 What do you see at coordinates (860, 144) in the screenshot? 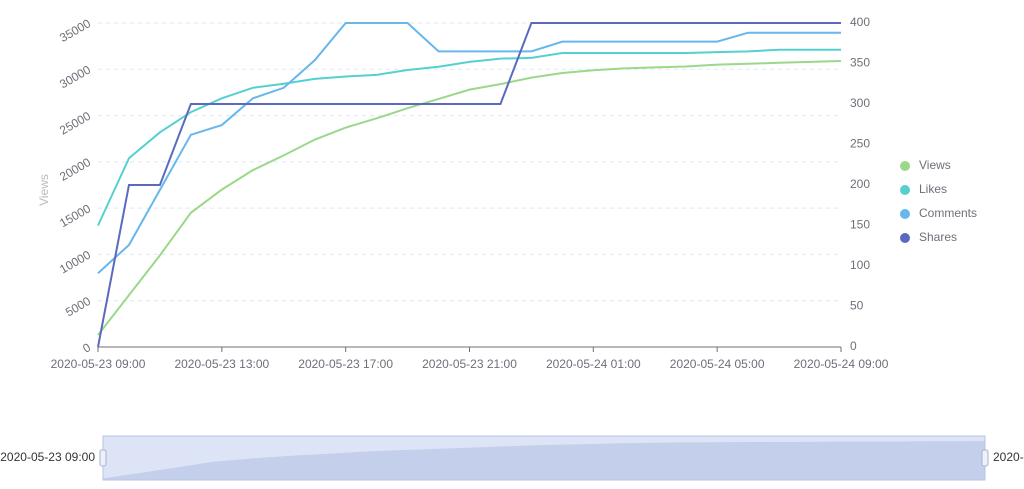
I see `y2-tick-label: 250` at bounding box center [860, 144].